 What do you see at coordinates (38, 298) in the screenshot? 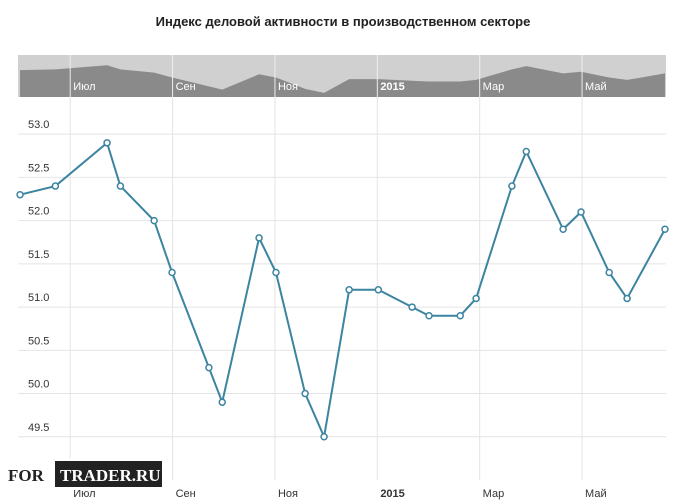
I see `y-tick-label: 51.0` at bounding box center [38, 298].